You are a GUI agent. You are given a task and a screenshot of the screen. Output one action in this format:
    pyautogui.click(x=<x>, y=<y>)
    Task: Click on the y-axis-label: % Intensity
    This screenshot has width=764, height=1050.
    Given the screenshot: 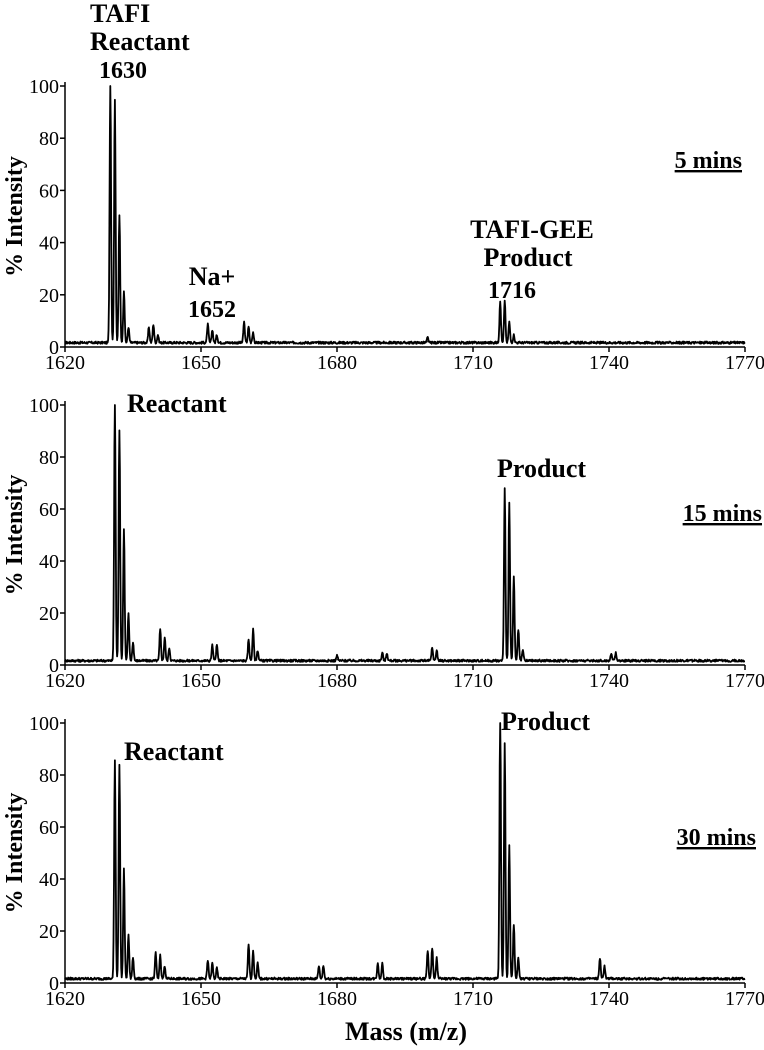 What is the action you would take?
    pyautogui.click(x=15, y=535)
    